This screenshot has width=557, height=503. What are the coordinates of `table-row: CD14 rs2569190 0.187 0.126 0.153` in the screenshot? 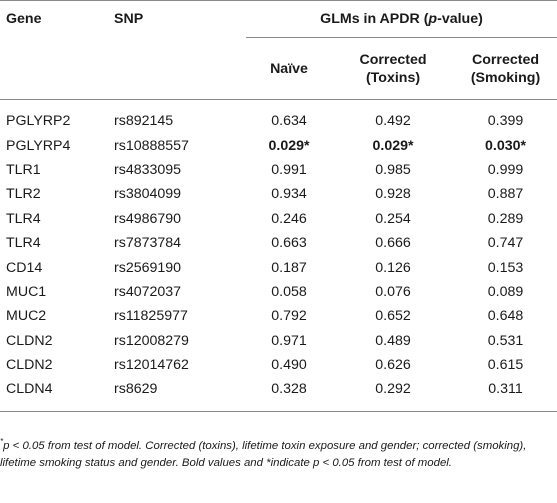 It's located at (278, 267).